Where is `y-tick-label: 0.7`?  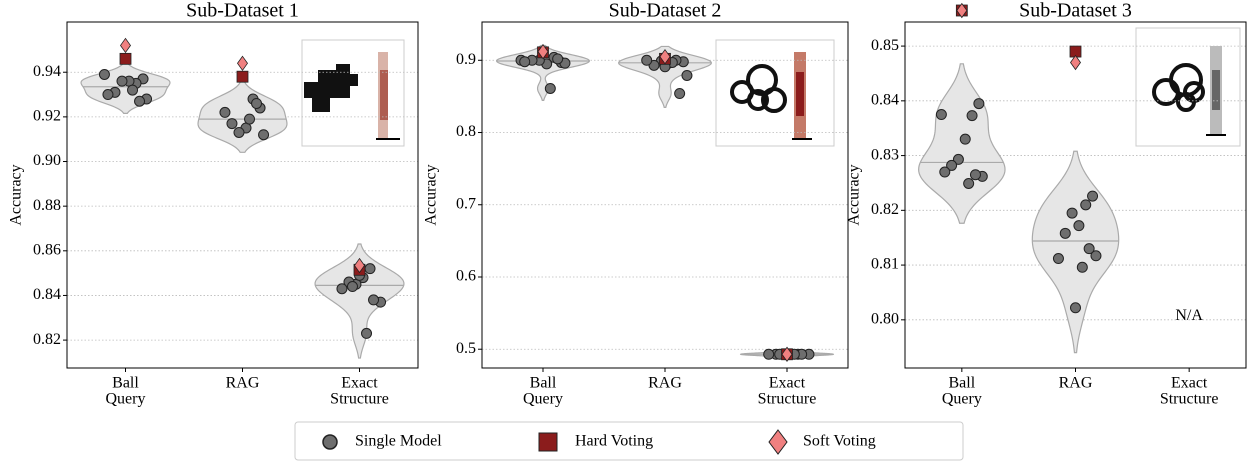 y-tick-label: 0.7 is located at coordinates (466, 203).